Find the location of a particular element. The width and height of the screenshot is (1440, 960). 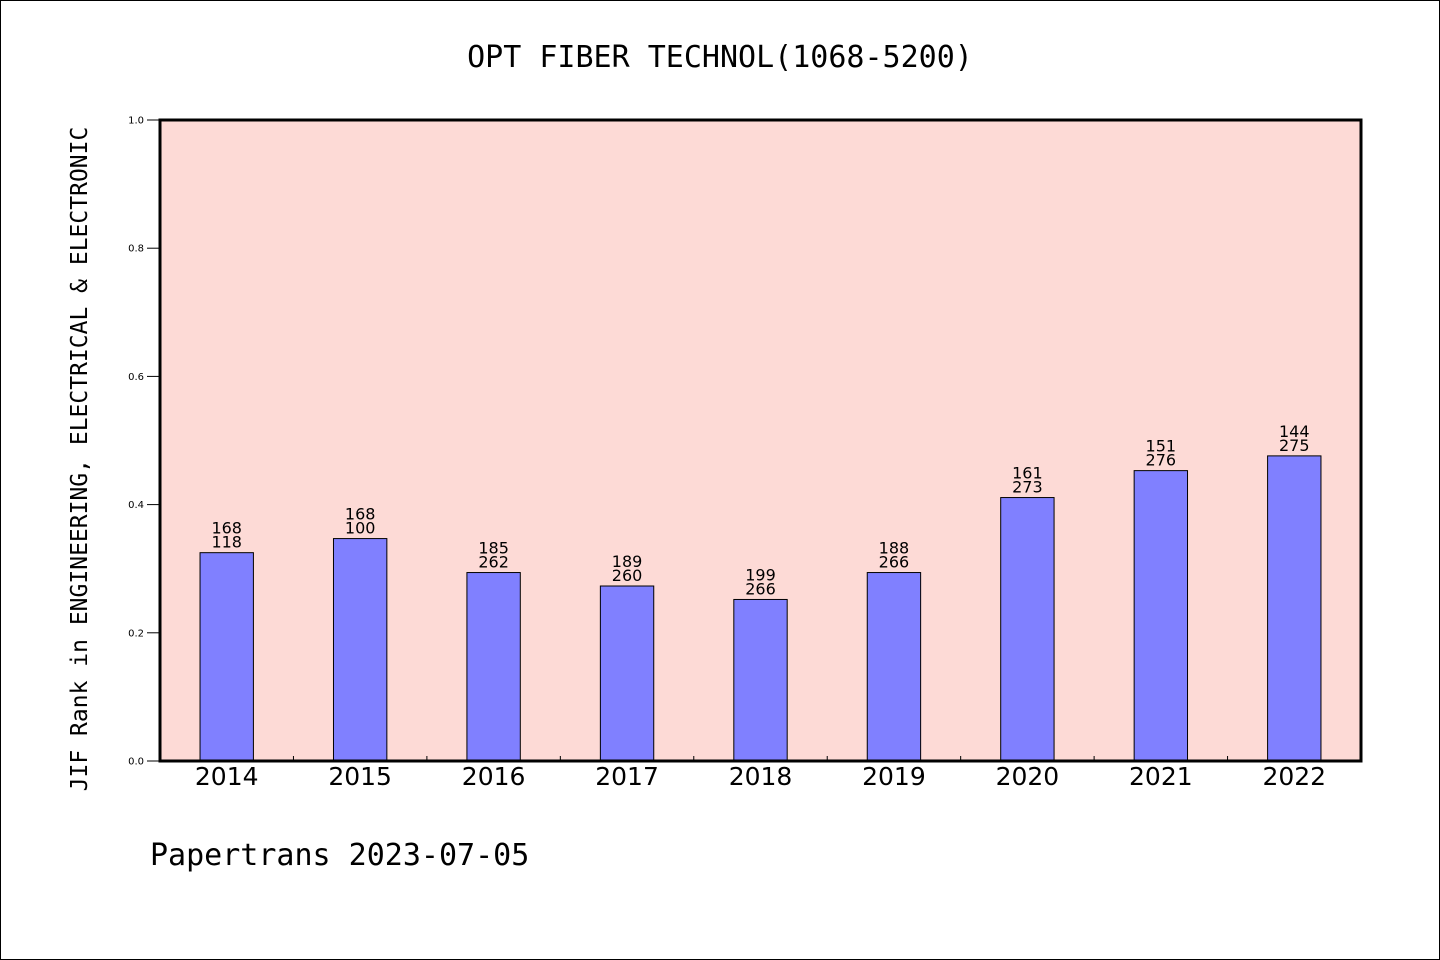

chart-title: OPT FIBER TECHNOL(1068-5200) is located at coordinates (720, 57).